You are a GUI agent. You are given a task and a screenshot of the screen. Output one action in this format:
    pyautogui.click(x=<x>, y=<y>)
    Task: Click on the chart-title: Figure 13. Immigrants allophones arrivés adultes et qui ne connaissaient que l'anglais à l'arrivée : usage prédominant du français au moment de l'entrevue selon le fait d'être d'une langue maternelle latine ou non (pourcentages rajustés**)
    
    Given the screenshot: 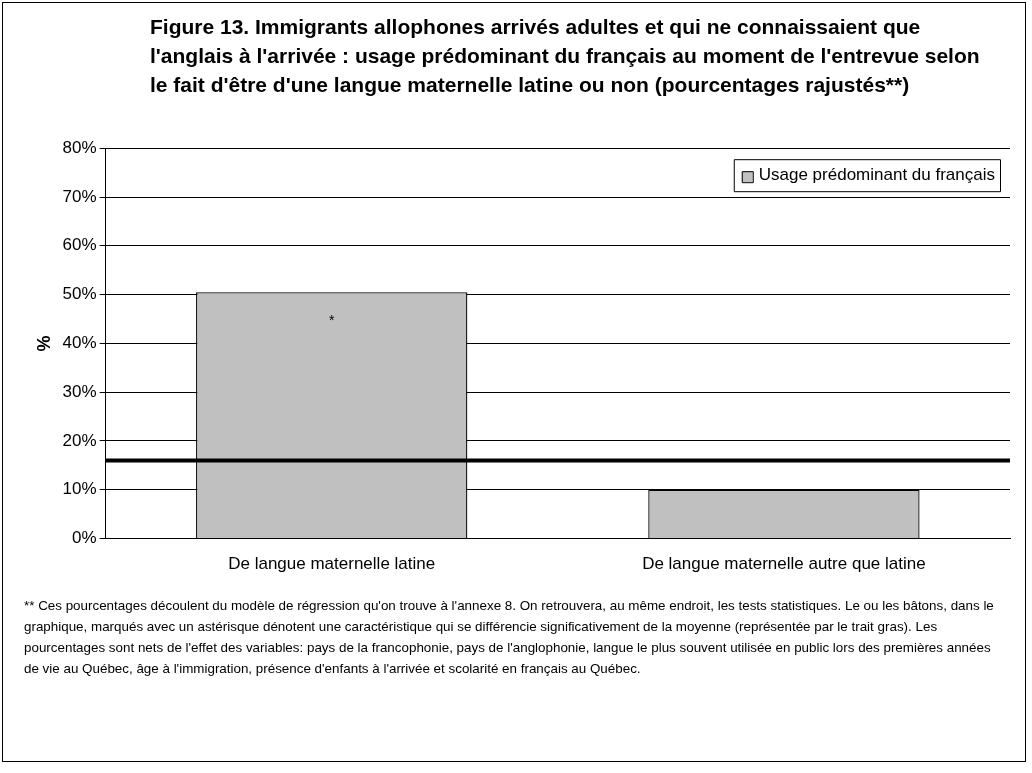 What is the action you would take?
    pyautogui.click(x=565, y=56)
    